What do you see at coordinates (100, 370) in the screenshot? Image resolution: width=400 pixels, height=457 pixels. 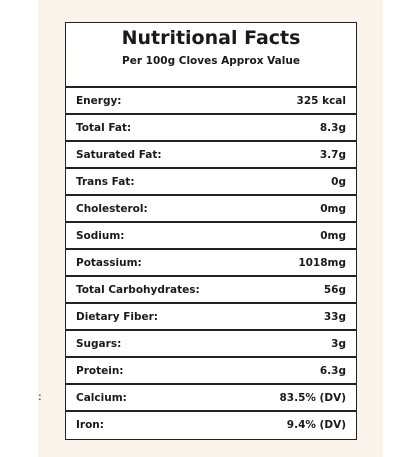 I see `nutrient-name: Protein:` at bounding box center [100, 370].